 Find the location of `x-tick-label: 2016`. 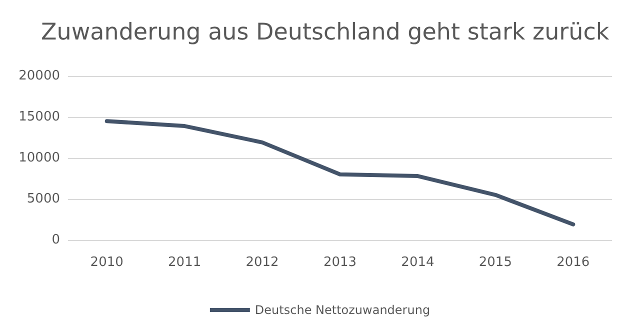

x-tick-label: 2016 is located at coordinates (573, 262).